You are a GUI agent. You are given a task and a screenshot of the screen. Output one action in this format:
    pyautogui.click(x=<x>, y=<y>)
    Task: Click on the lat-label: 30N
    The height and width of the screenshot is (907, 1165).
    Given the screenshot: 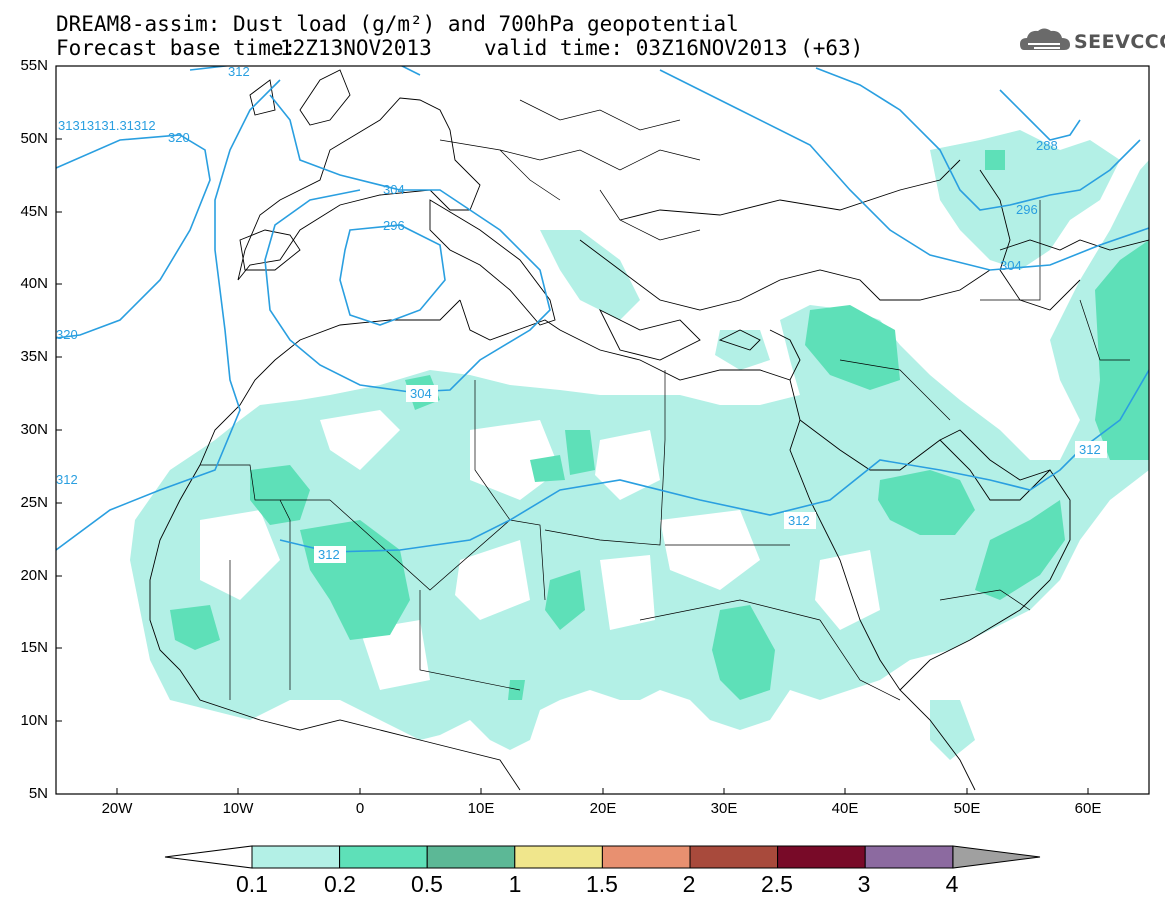 What is the action you would take?
    pyautogui.click(x=34, y=429)
    